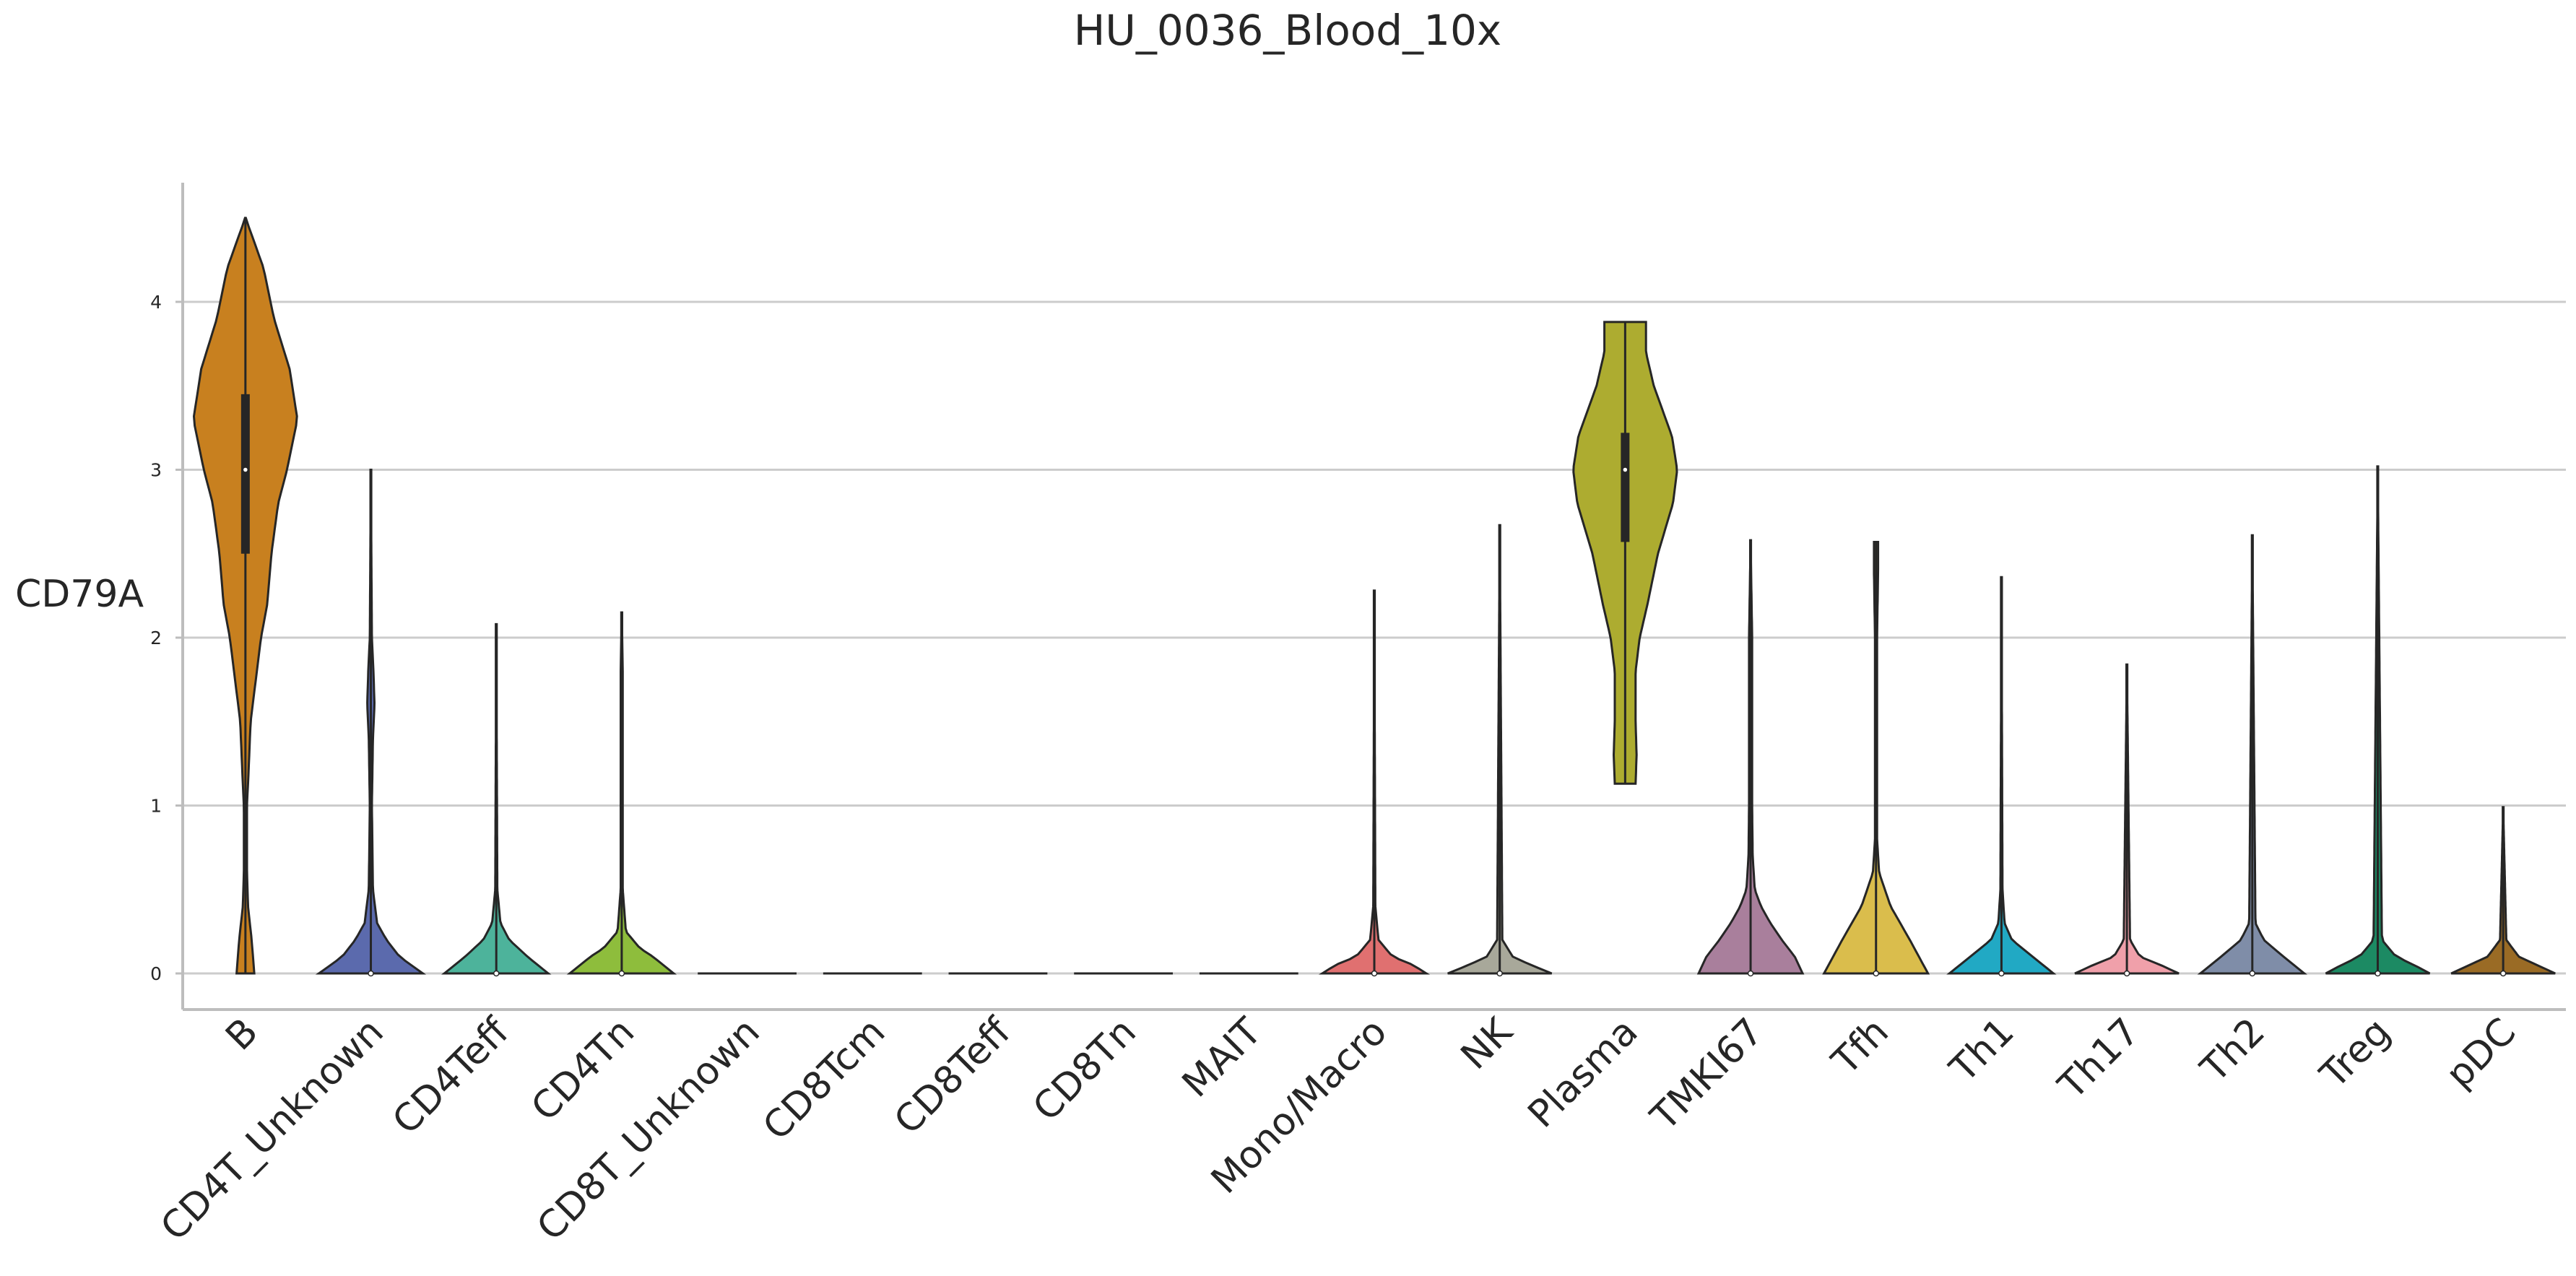 The image size is (2576, 1276). Describe the element at coordinates (824, 1079) in the screenshot. I see `x-tick-label: CD8Tcm` at that location.